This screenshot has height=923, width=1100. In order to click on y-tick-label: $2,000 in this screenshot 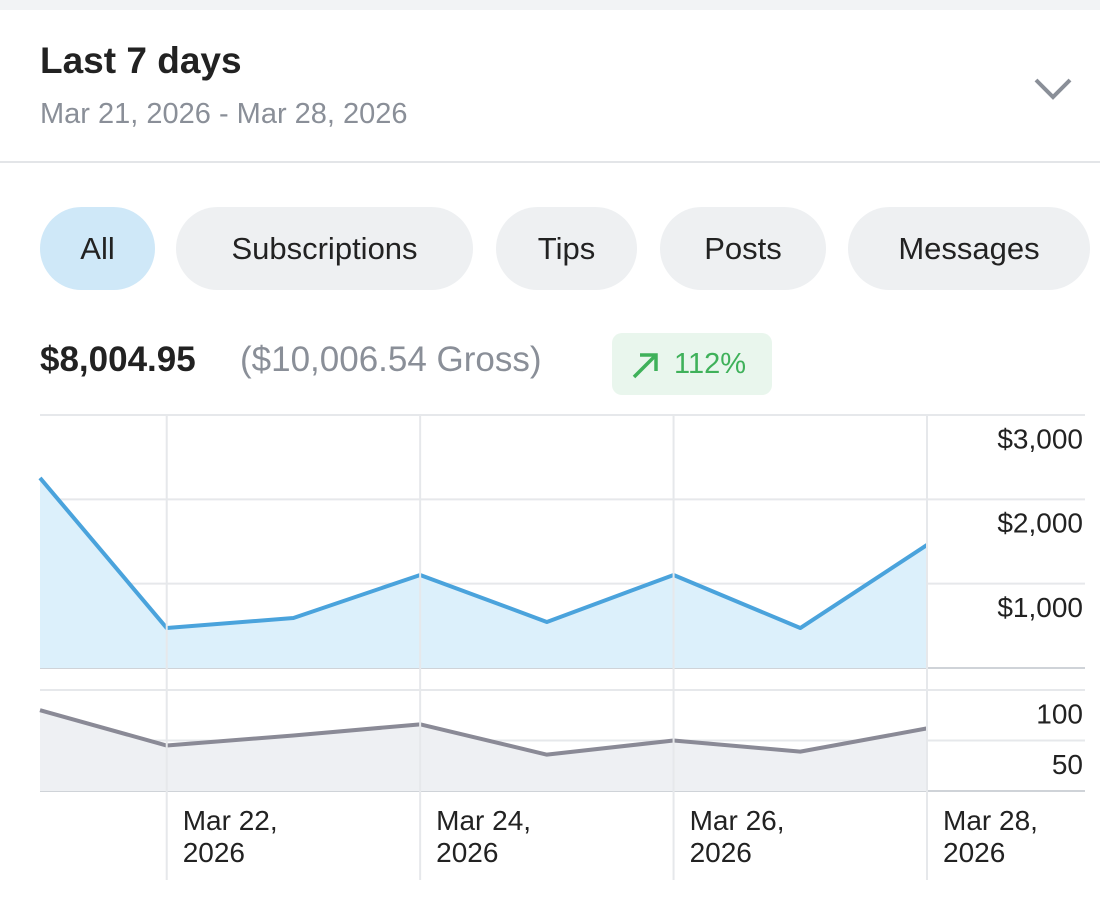, I will do `click(1040, 523)`.